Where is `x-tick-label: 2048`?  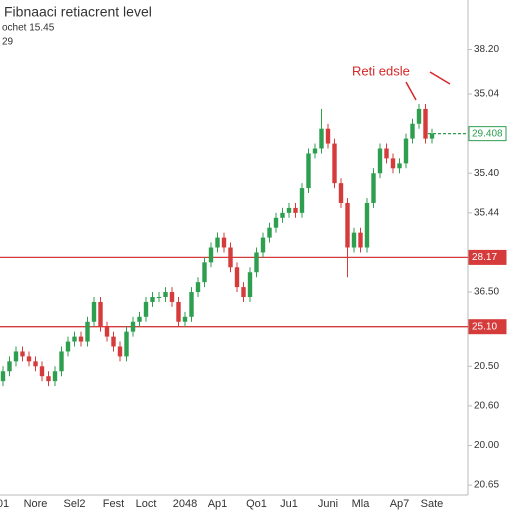 x-tick-label: 2048 is located at coordinates (185, 504).